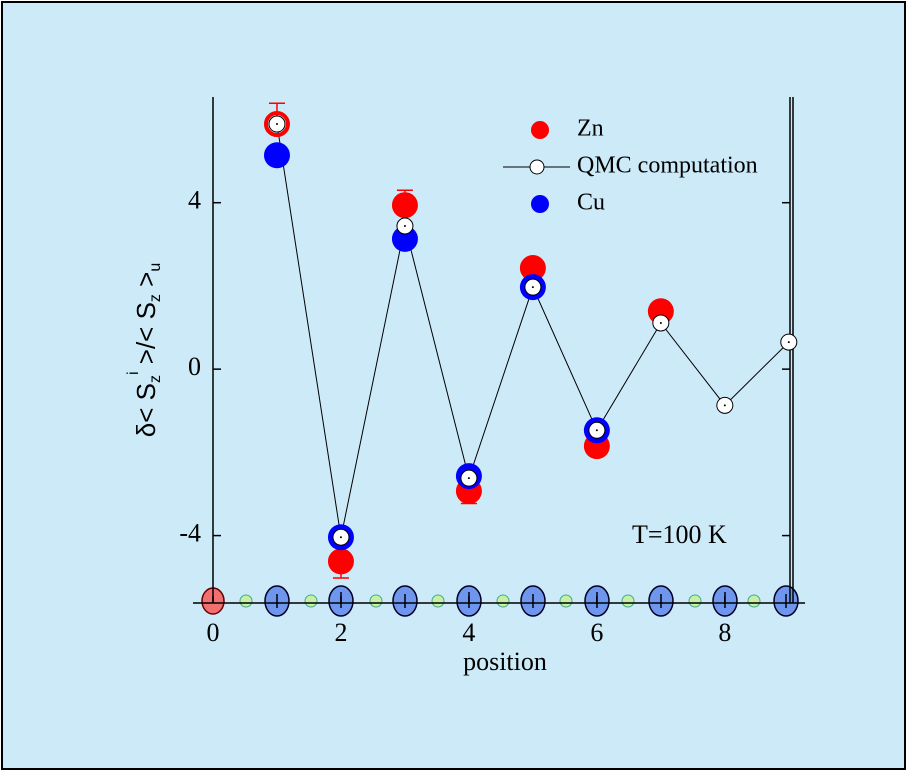 The height and width of the screenshot is (771, 907). What do you see at coordinates (724, 632) in the screenshot?
I see `x-tick-label: 8` at bounding box center [724, 632].